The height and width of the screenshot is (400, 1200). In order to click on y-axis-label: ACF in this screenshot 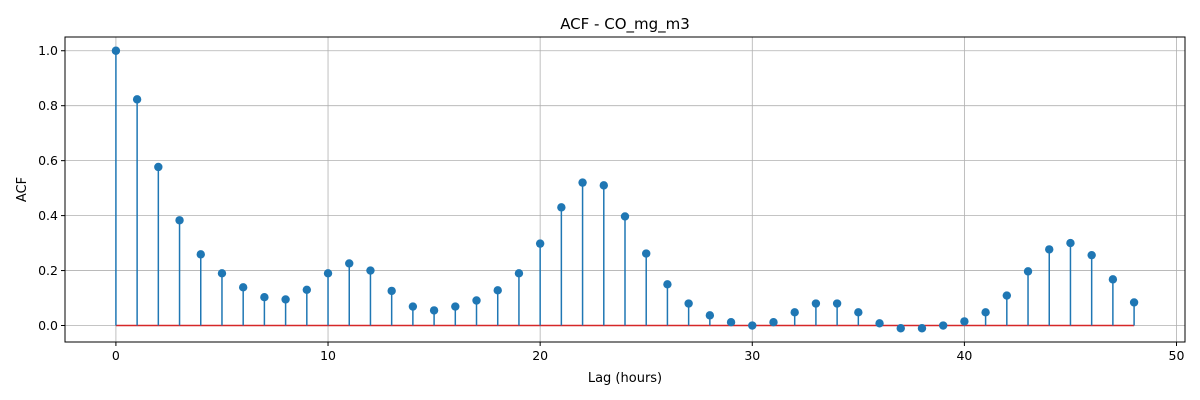, I will do `click(22, 189)`.